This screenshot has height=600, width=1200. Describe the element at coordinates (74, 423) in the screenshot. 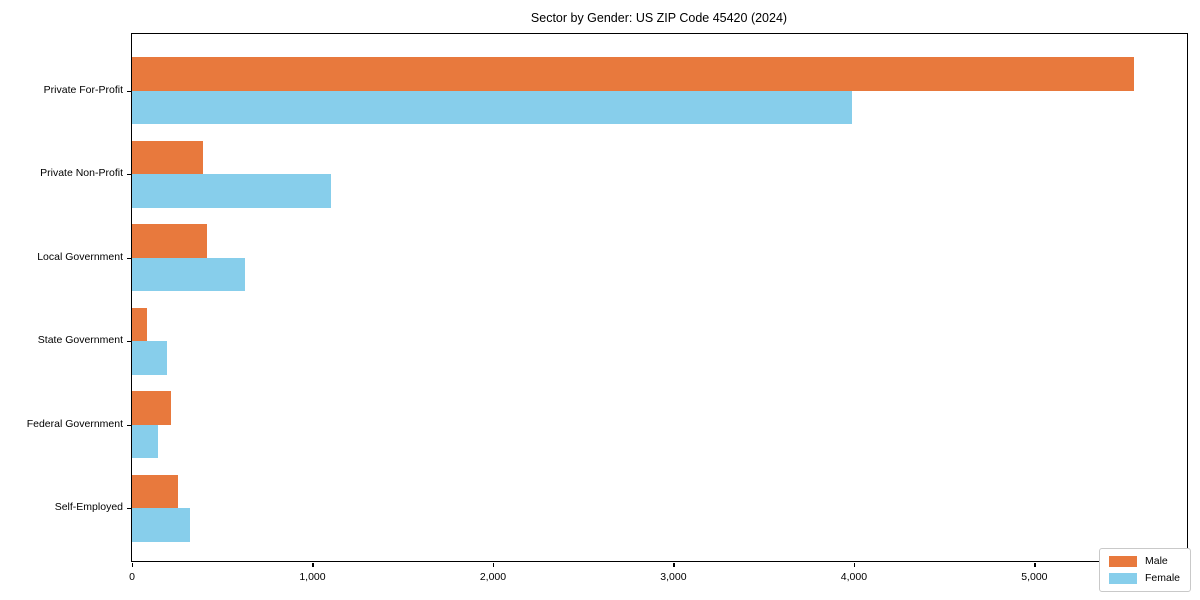

I see `category-label: Federal Government` at that location.